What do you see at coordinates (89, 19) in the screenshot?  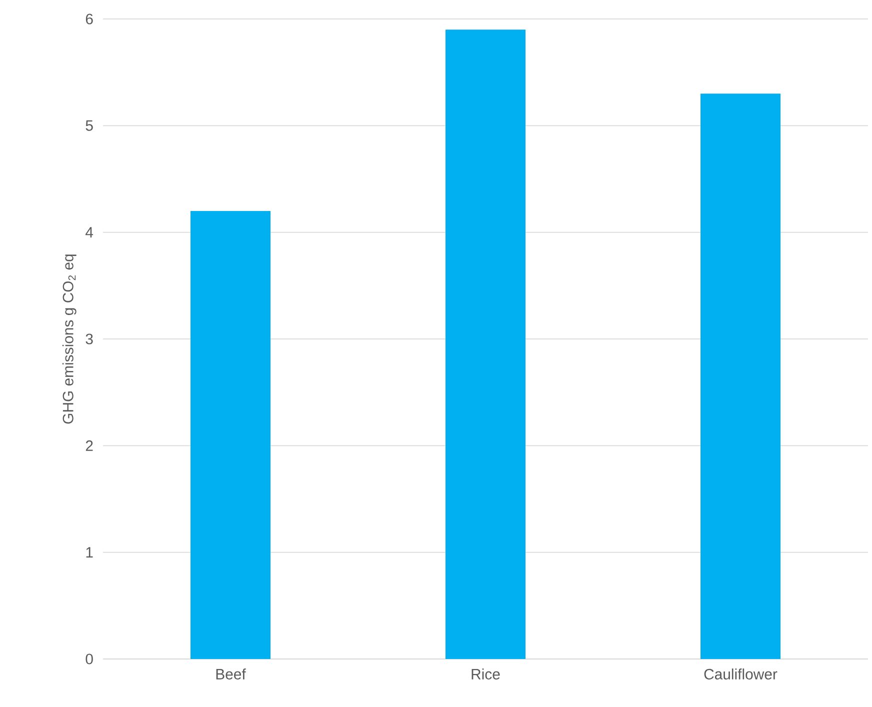 I see `y-tick-label: 6` at bounding box center [89, 19].